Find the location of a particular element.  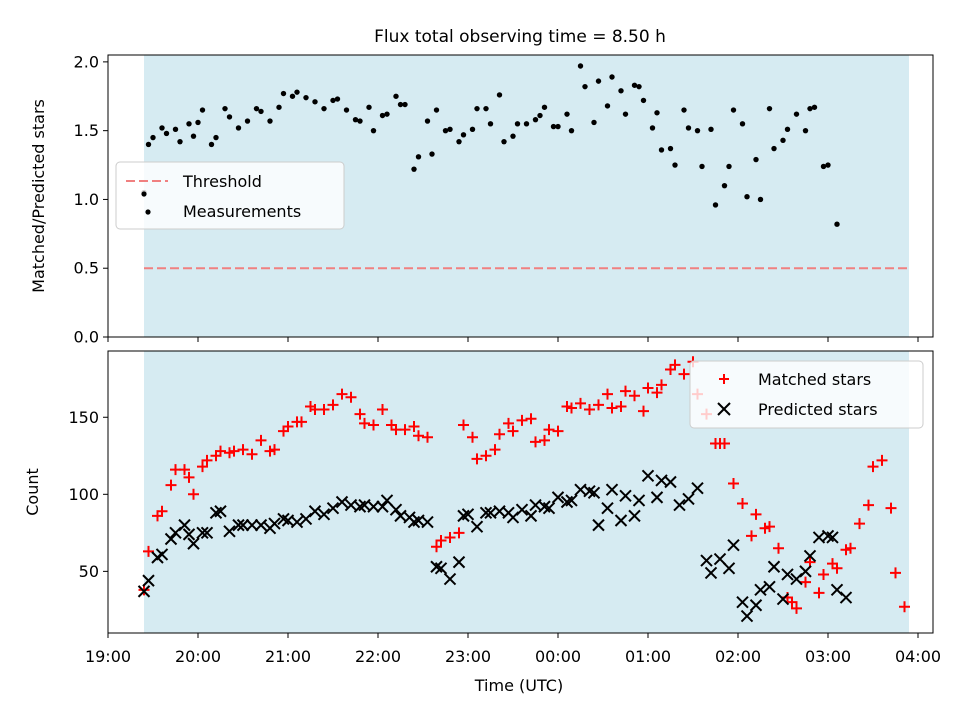

ratio-xtick-marks is located at coordinates (513, 339).